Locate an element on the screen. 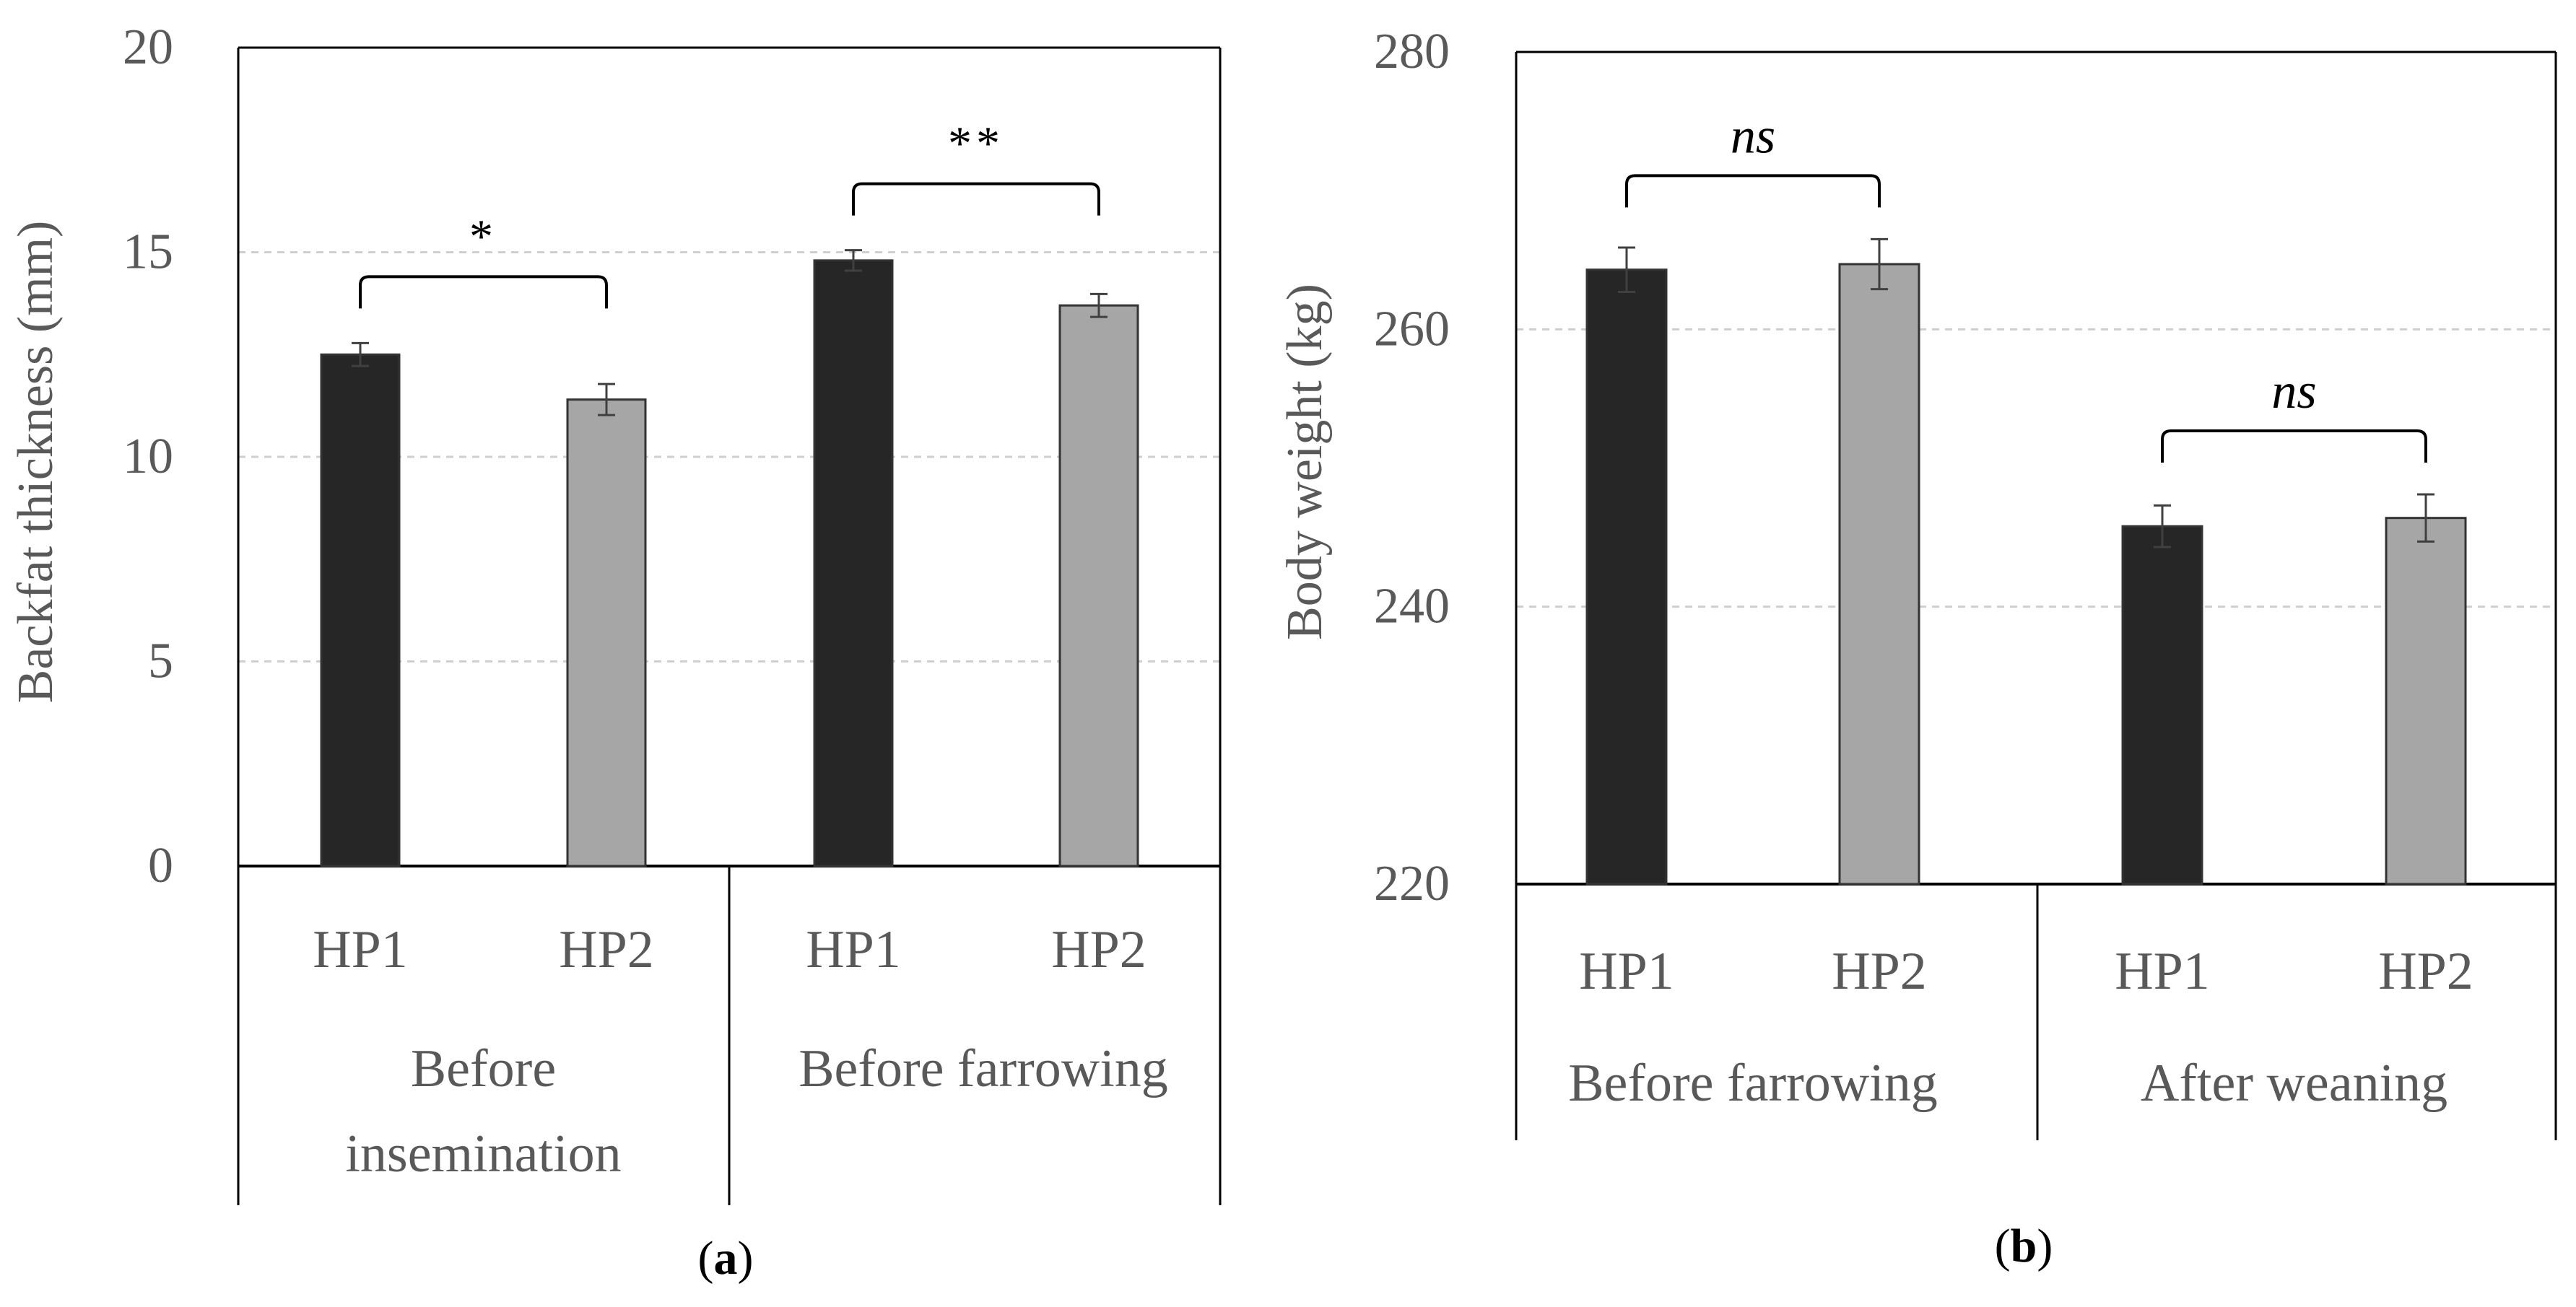  panel-a-significance-label: * is located at coordinates (483, 236).